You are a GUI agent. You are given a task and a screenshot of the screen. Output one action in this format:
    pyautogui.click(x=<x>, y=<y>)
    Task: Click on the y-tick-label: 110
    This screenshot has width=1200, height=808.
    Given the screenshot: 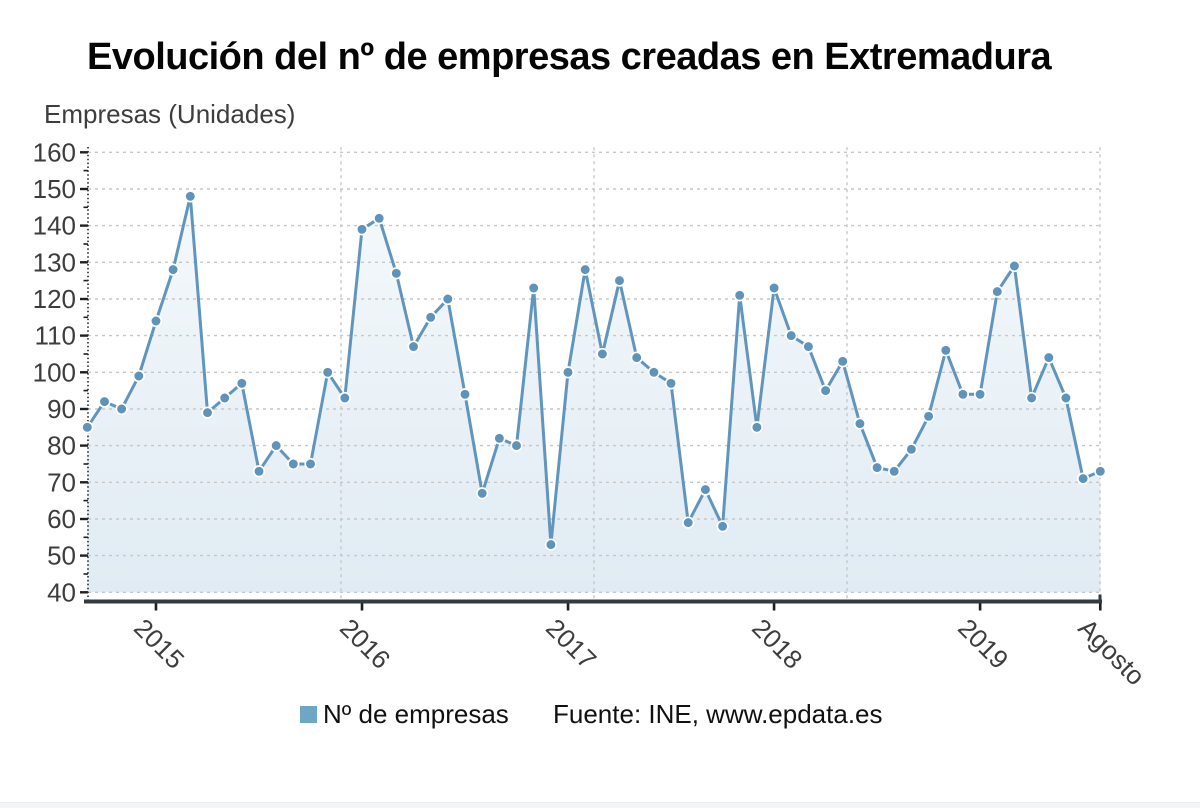 What is the action you would take?
    pyautogui.click(x=55, y=336)
    